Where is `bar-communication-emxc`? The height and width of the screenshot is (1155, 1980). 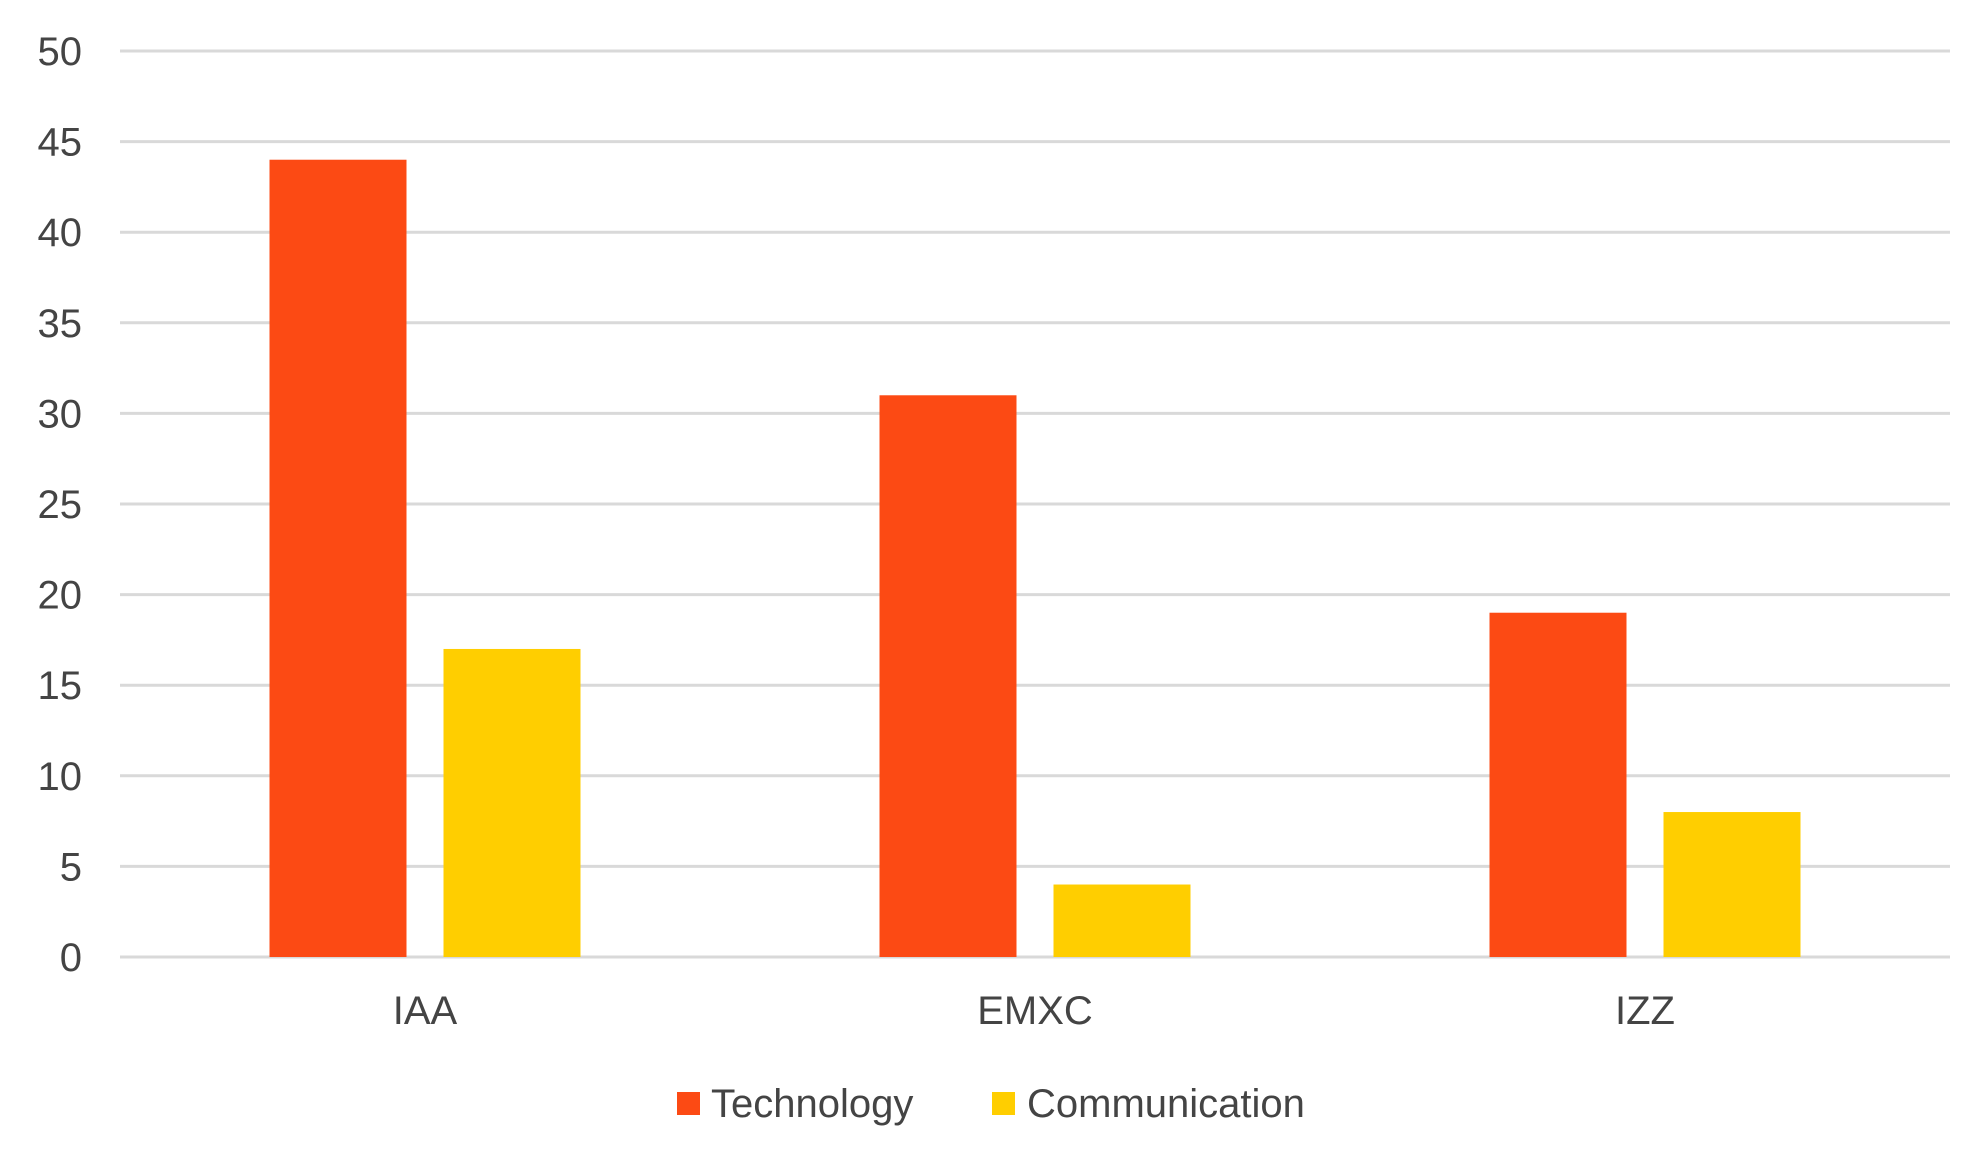
bar-communication-emxc is located at coordinates (1122, 920).